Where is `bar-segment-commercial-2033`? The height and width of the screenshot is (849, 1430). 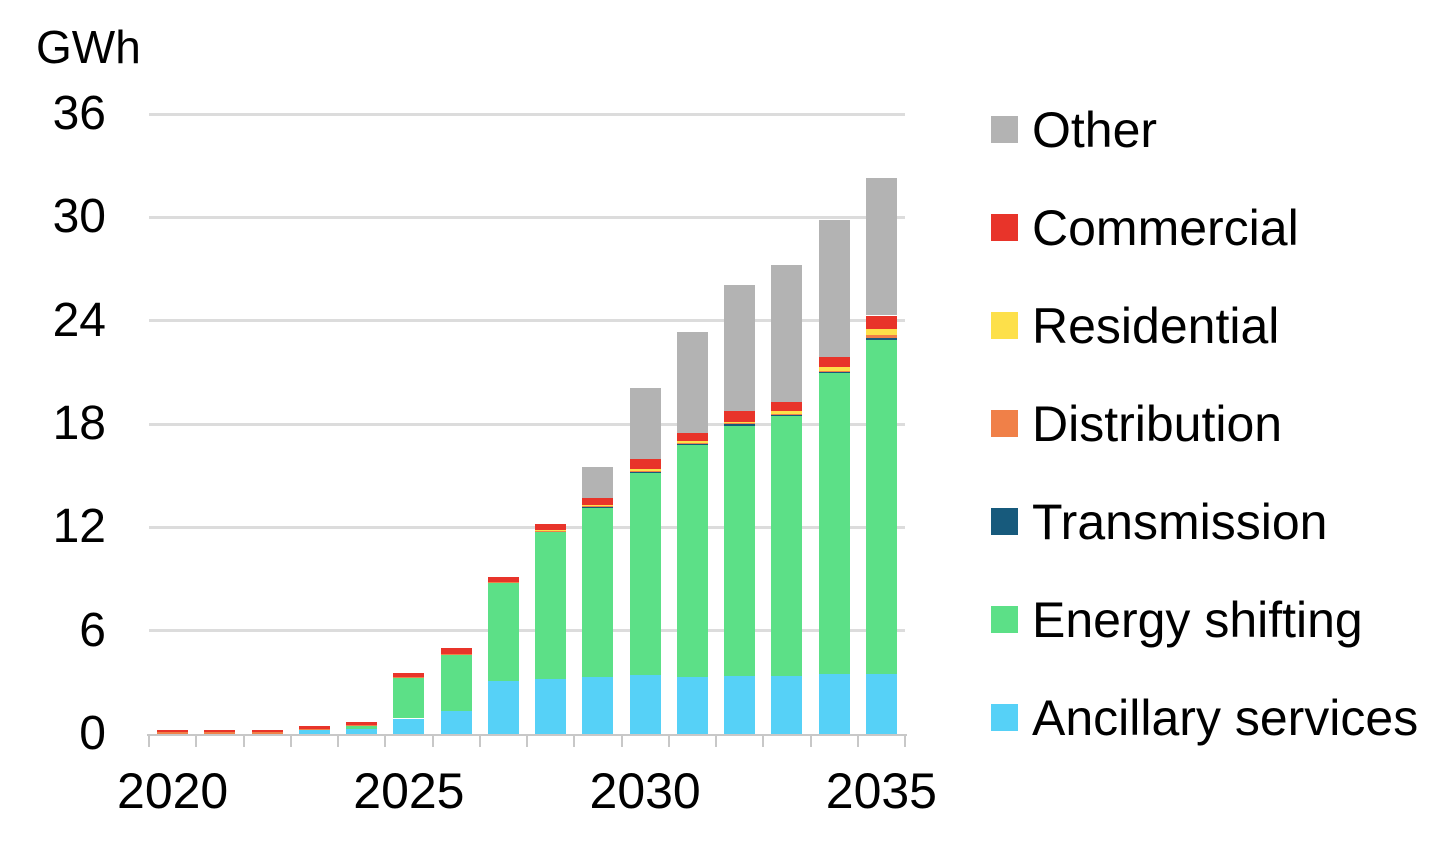 bar-segment-commercial-2033 is located at coordinates (787, 406).